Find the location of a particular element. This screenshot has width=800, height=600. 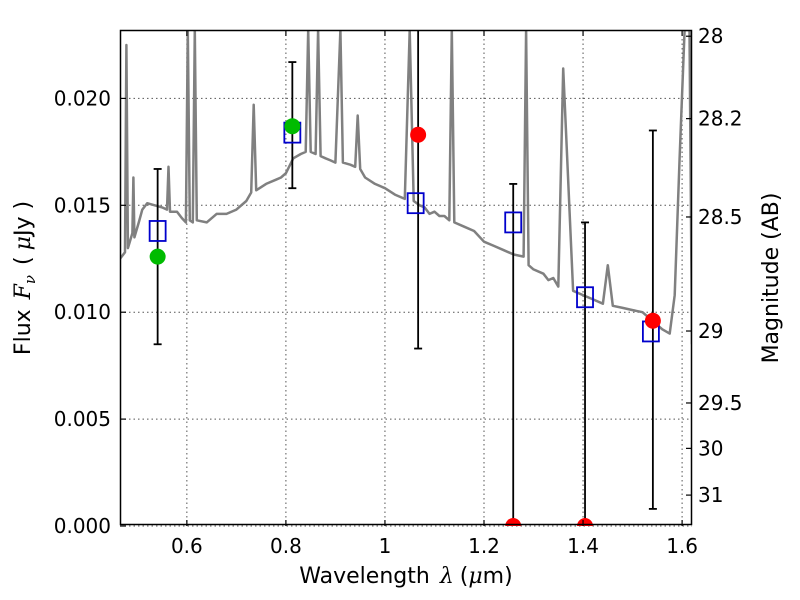

y-tick-label: 0.015 is located at coordinates (82, 205).